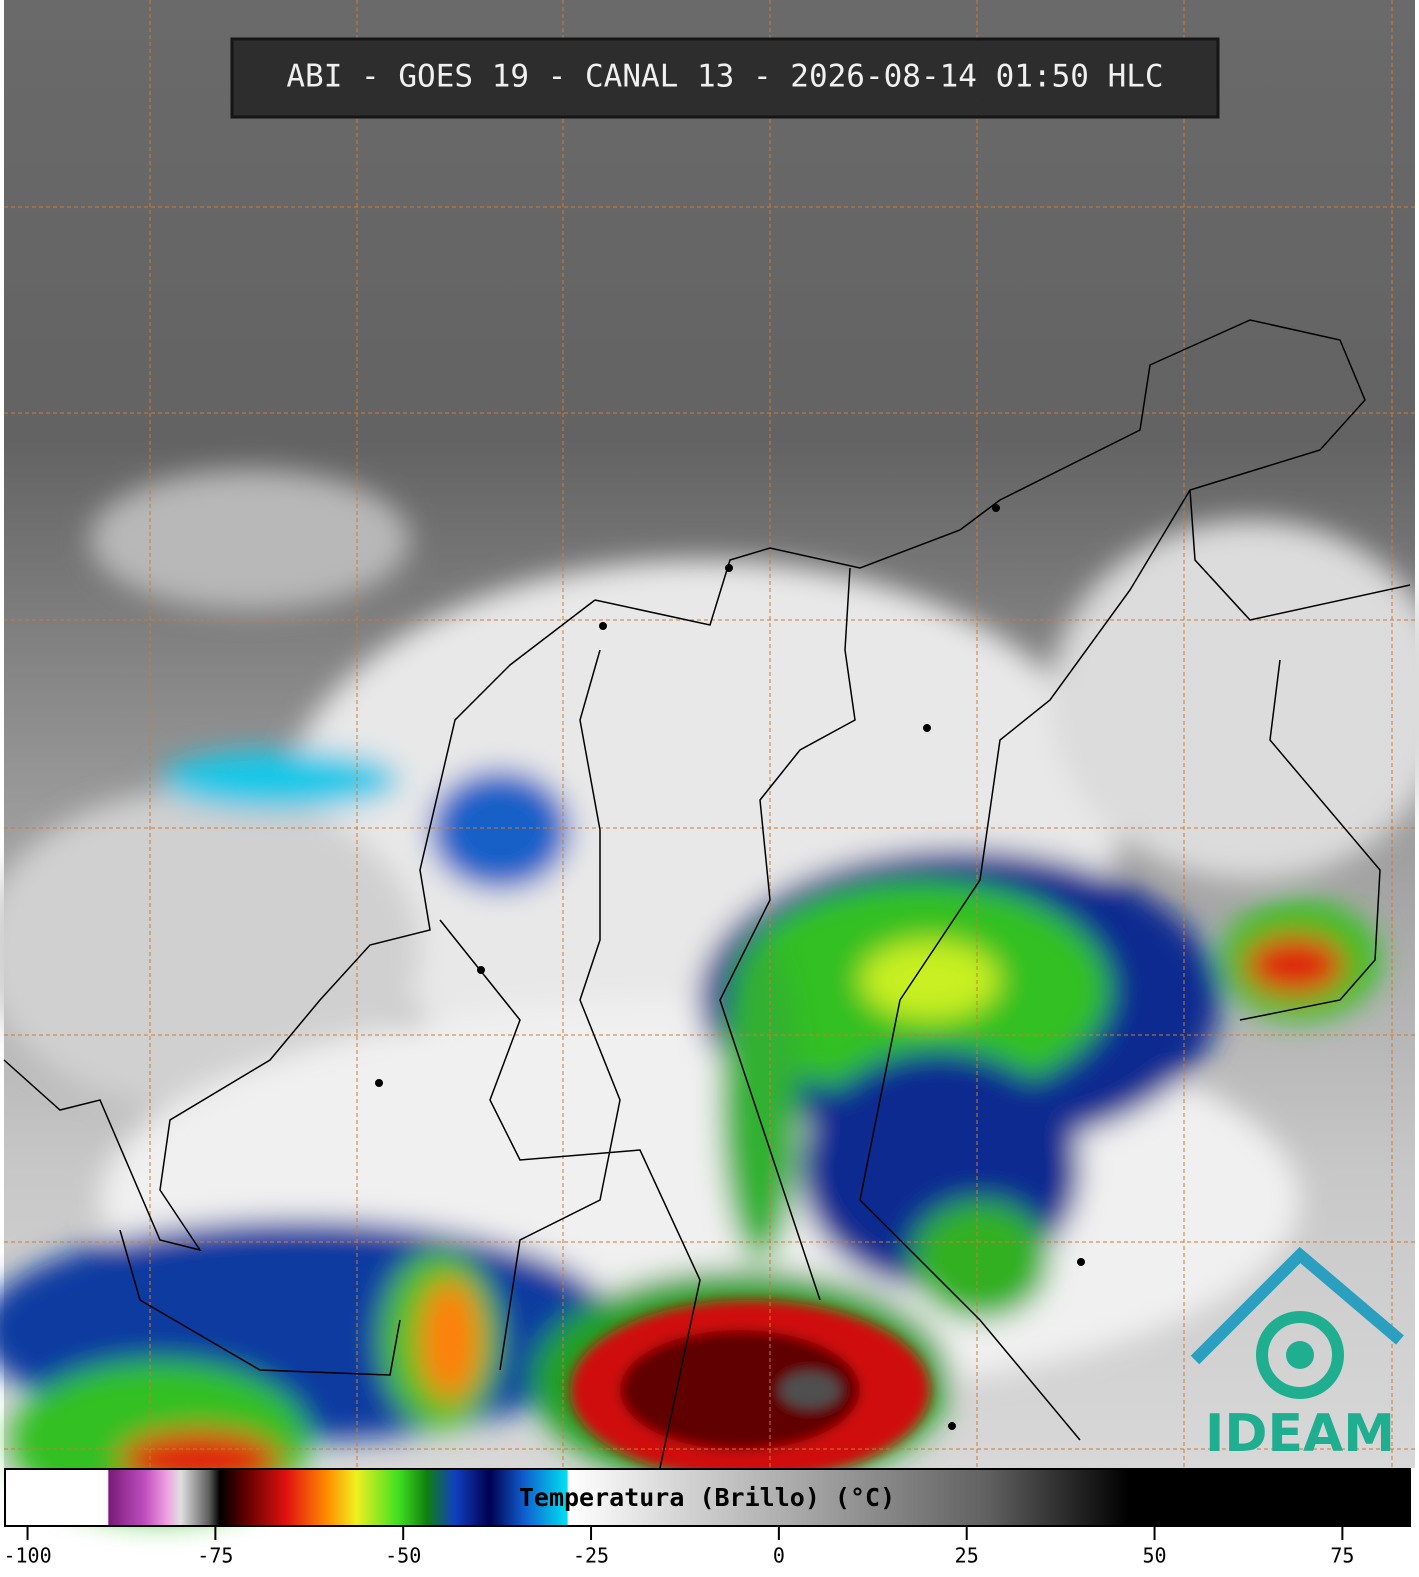 The image size is (1419, 1577). I want to click on colorbar, so click(707, 1497).